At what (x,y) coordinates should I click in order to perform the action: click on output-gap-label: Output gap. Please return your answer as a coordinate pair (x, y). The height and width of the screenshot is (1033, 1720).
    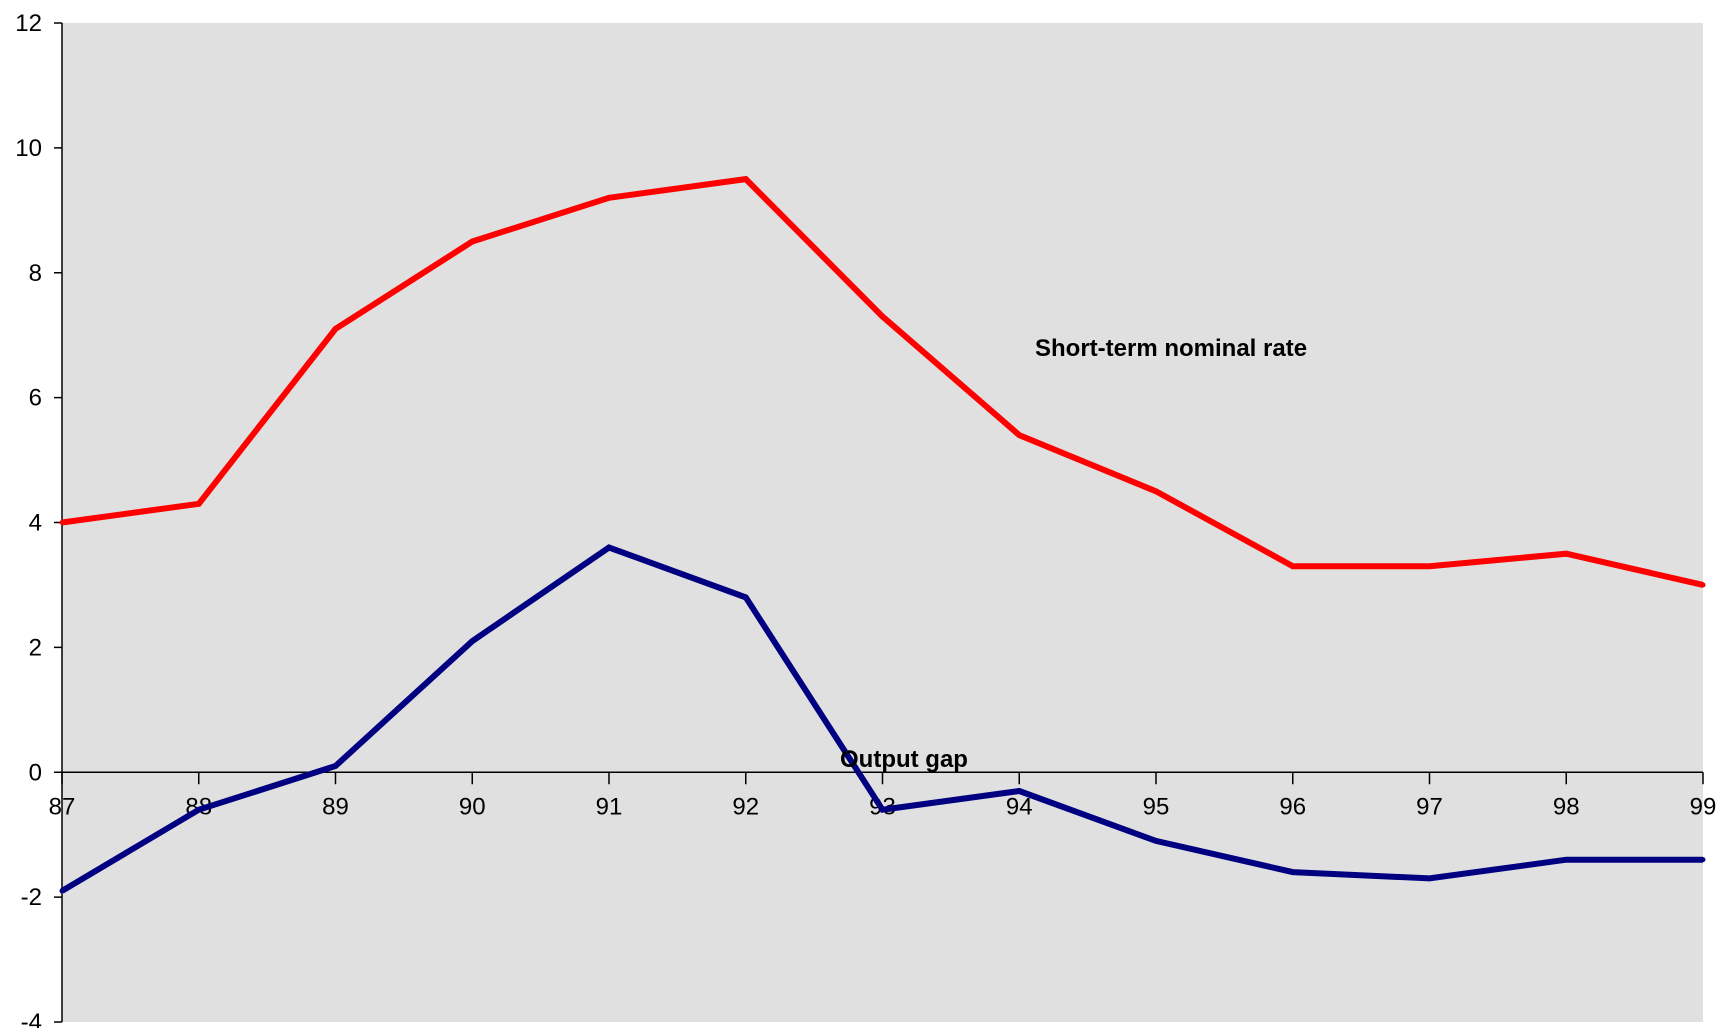
    Looking at the image, I should click on (904, 759).